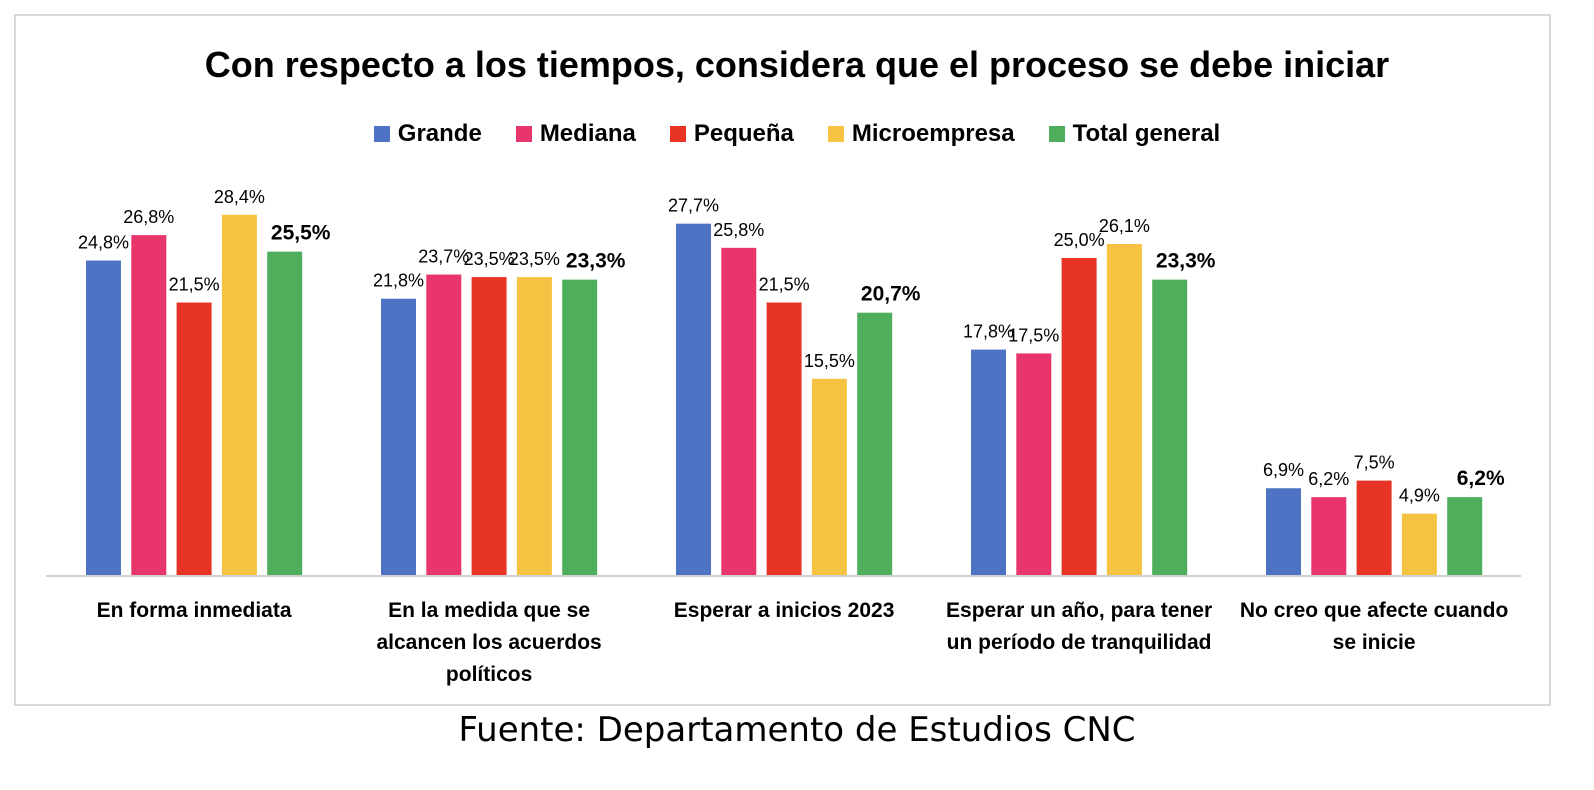  I want to click on x-tick-label-line: alcancen los acuerdos, so click(488, 642).